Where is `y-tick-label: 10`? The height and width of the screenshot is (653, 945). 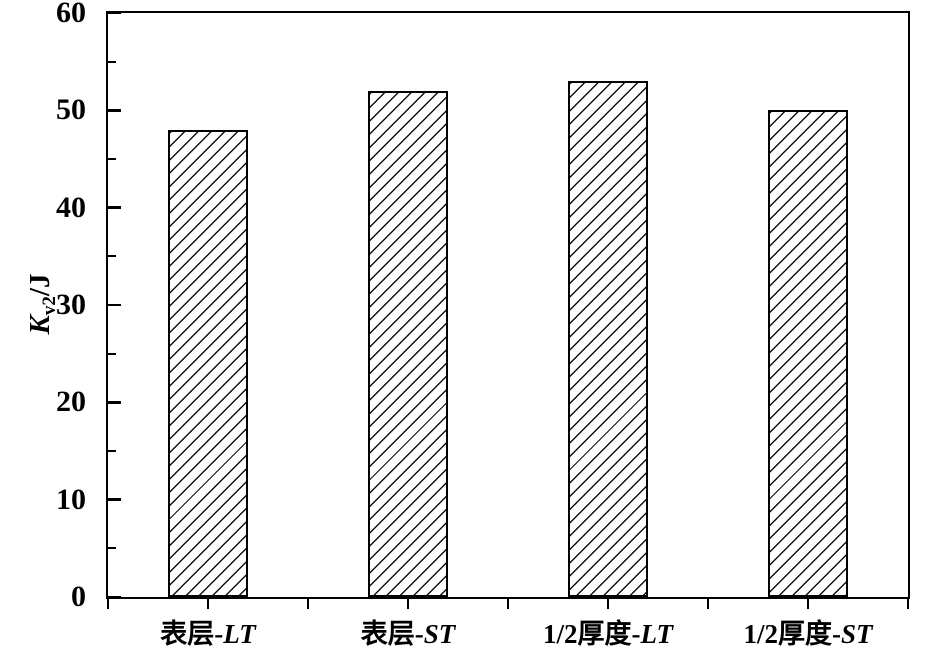
y-tick-label: 10 is located at coordinates (71, 499).